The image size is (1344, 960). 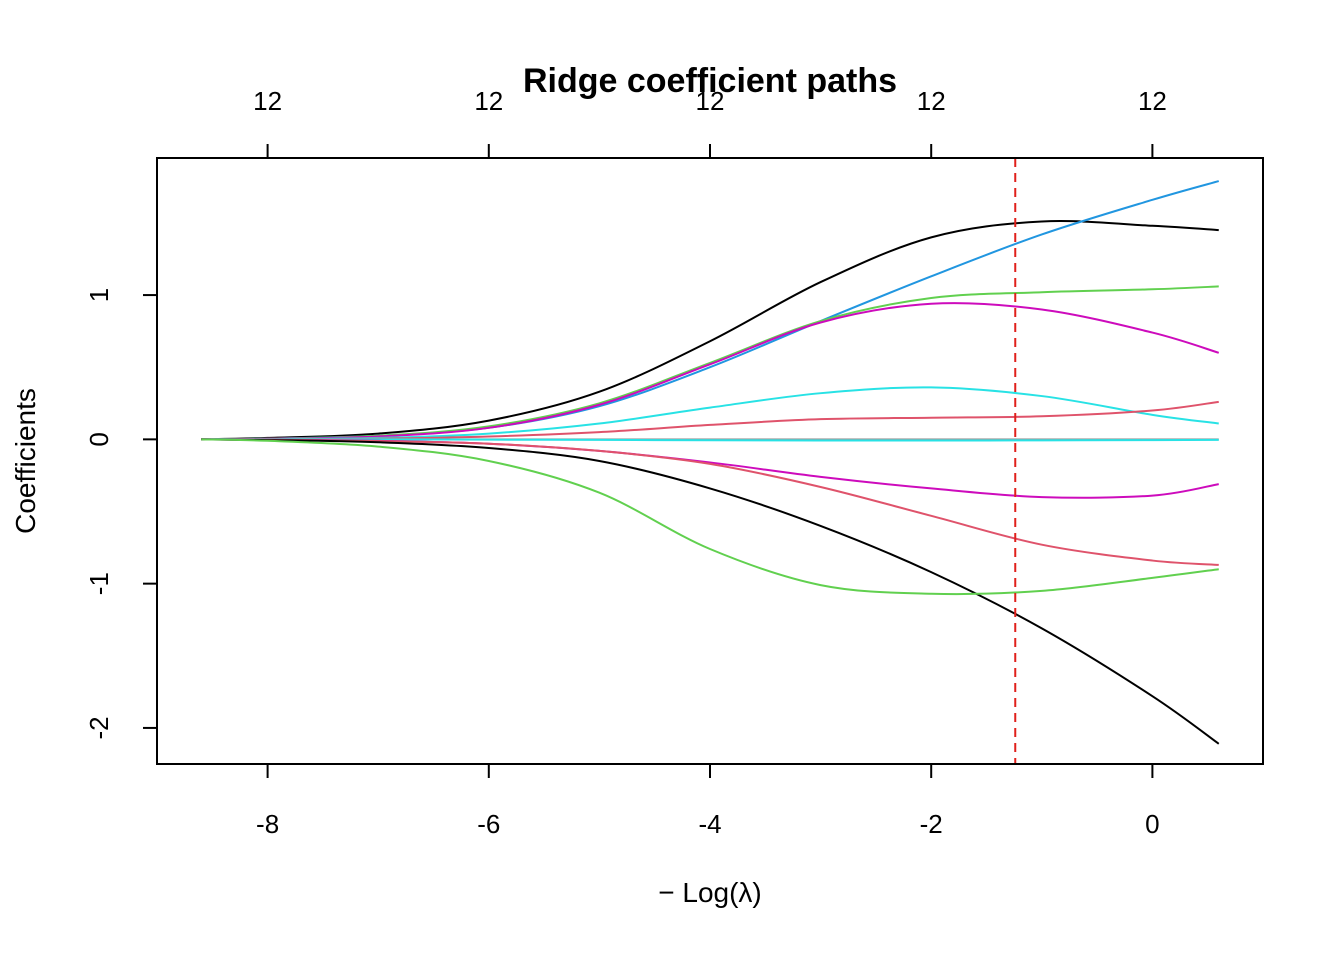 What do you see at coordinates (120, 513) in the screenshot?
I see `y-axis: -2 -1 0 1` at bounding box center [120, 513].